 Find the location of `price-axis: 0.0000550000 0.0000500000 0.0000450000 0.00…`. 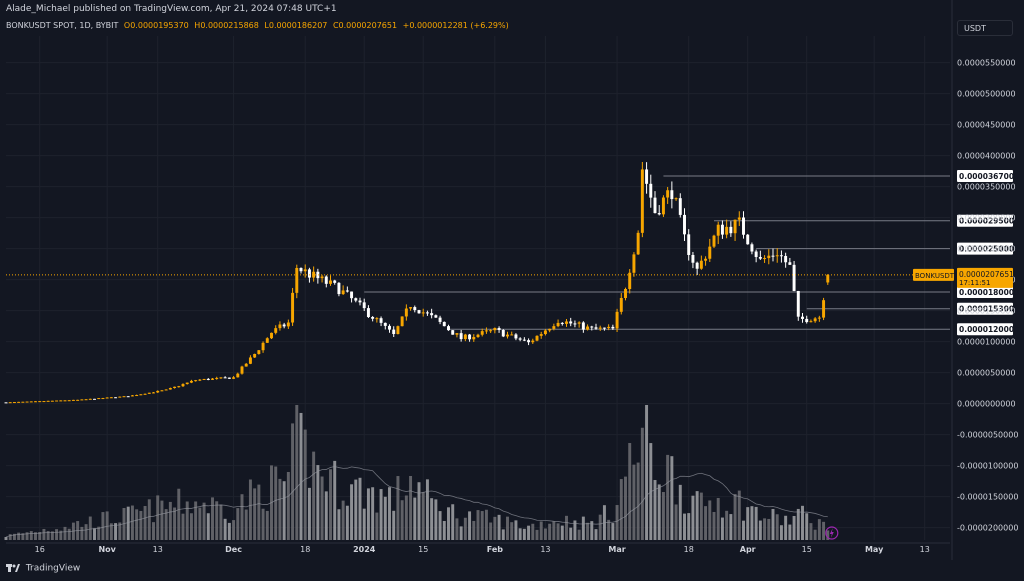

price-axis: 0.0000550000 0.0000500000 0.0000450000 0.00… is located at coordinates (987, 296).